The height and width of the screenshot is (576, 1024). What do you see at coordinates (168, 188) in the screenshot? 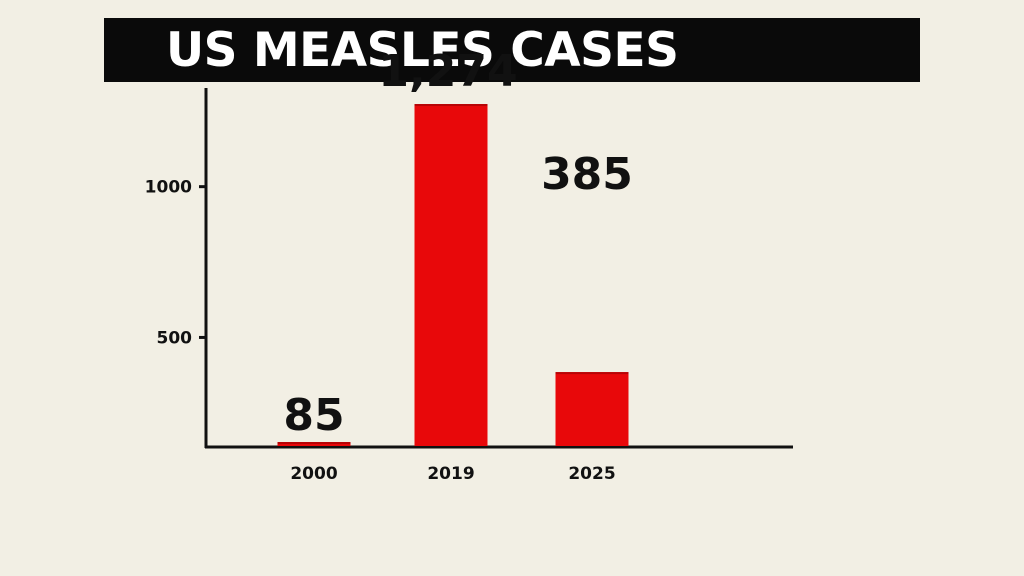
I see `y-tick-label: 1000` at bounding box center [168, 188].